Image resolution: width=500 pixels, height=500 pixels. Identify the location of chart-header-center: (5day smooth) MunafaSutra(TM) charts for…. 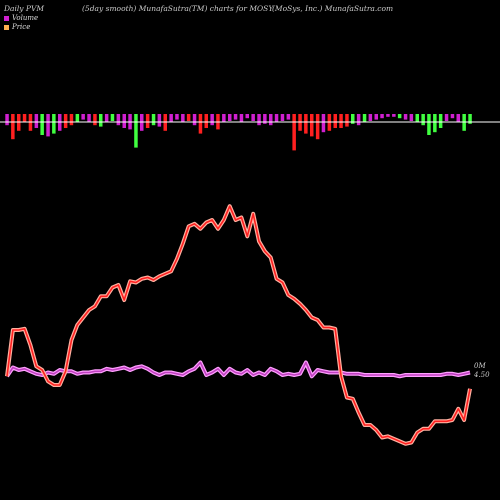
(178, 8).